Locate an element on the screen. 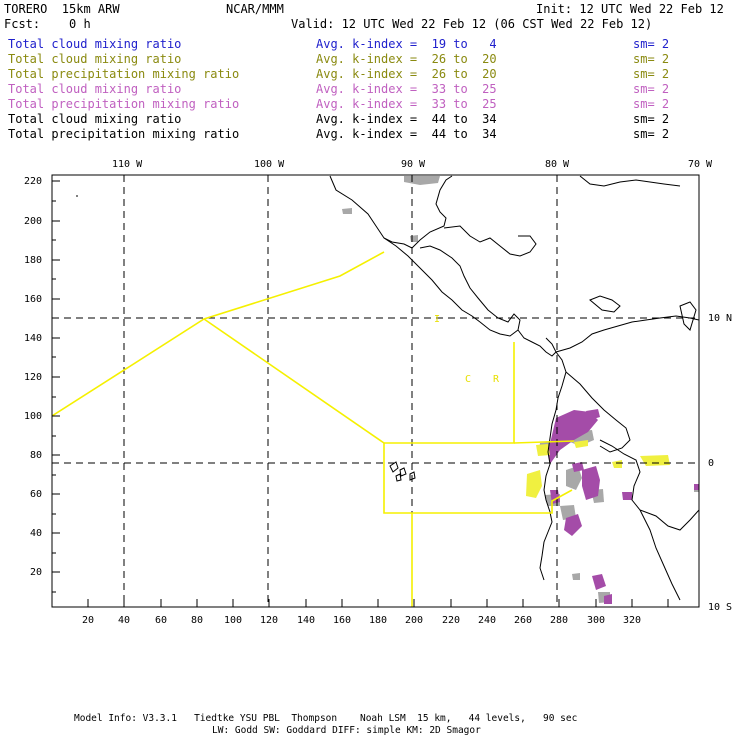 The height and width of the screenshot is (740, 740). x-tick-label: 20 is located at coordinates (88, 620).